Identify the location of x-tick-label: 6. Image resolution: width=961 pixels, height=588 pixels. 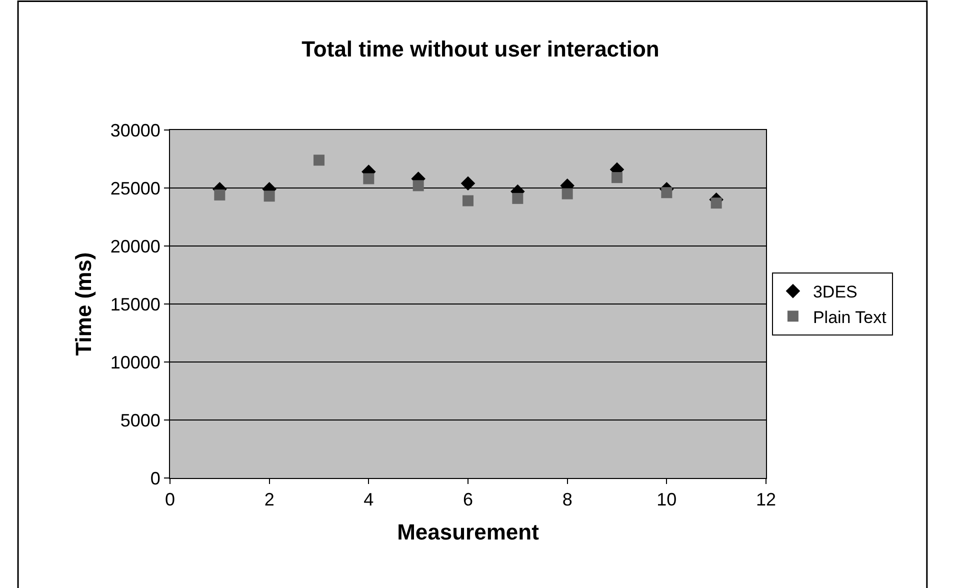
(468, 500).